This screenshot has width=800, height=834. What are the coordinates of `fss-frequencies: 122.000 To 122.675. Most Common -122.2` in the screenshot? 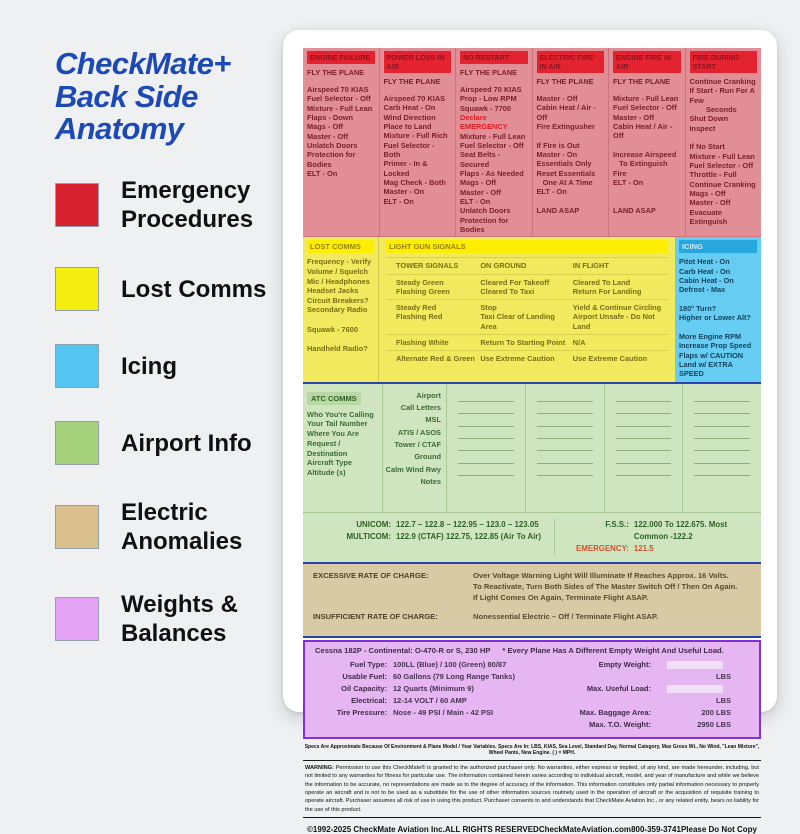 It's located at (680, 530).